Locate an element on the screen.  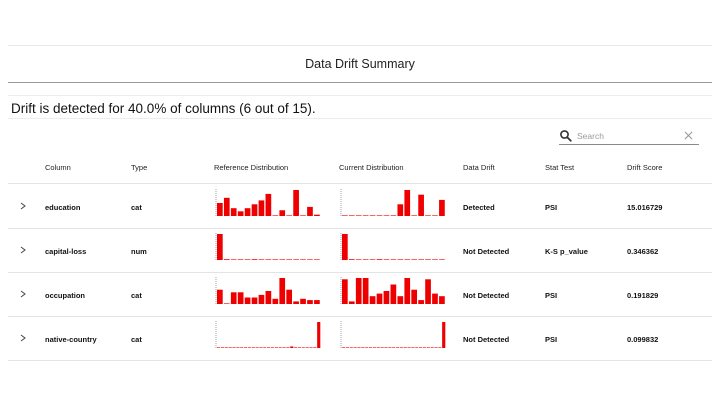
clear-icon is located at coordinates (688, 135).